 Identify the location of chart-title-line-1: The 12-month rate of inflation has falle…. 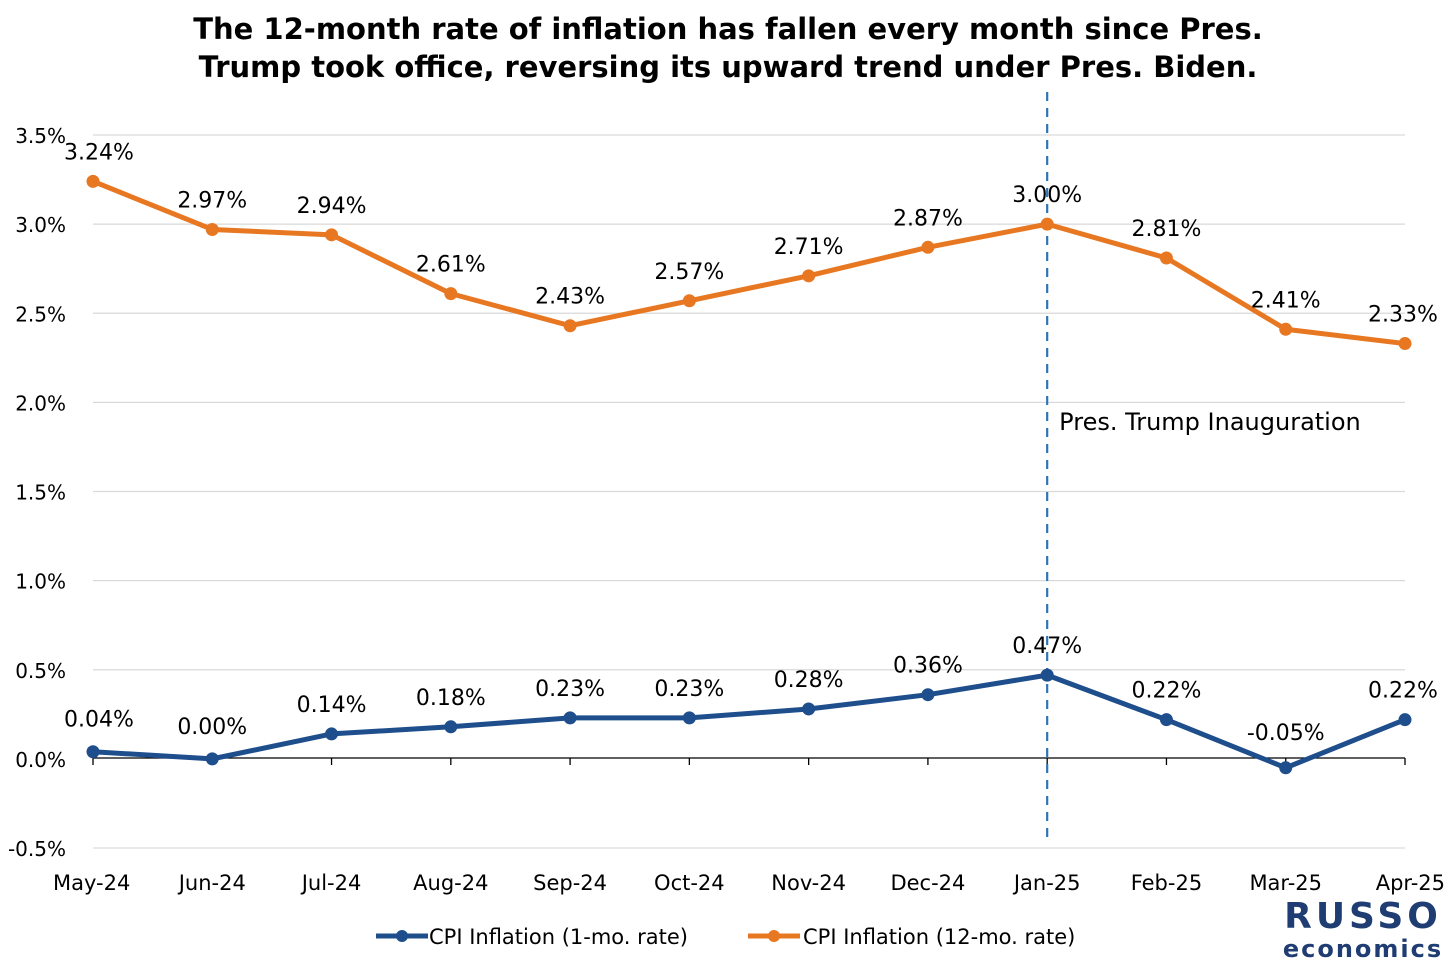
(728, 29).